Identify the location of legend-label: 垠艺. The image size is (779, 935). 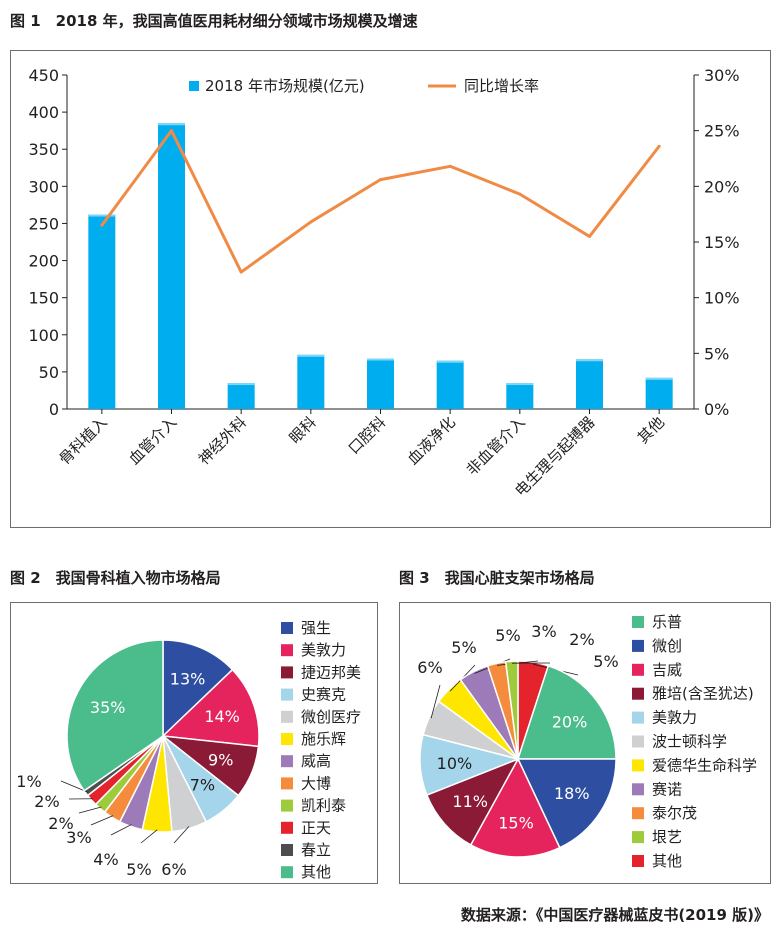
(667, 837).